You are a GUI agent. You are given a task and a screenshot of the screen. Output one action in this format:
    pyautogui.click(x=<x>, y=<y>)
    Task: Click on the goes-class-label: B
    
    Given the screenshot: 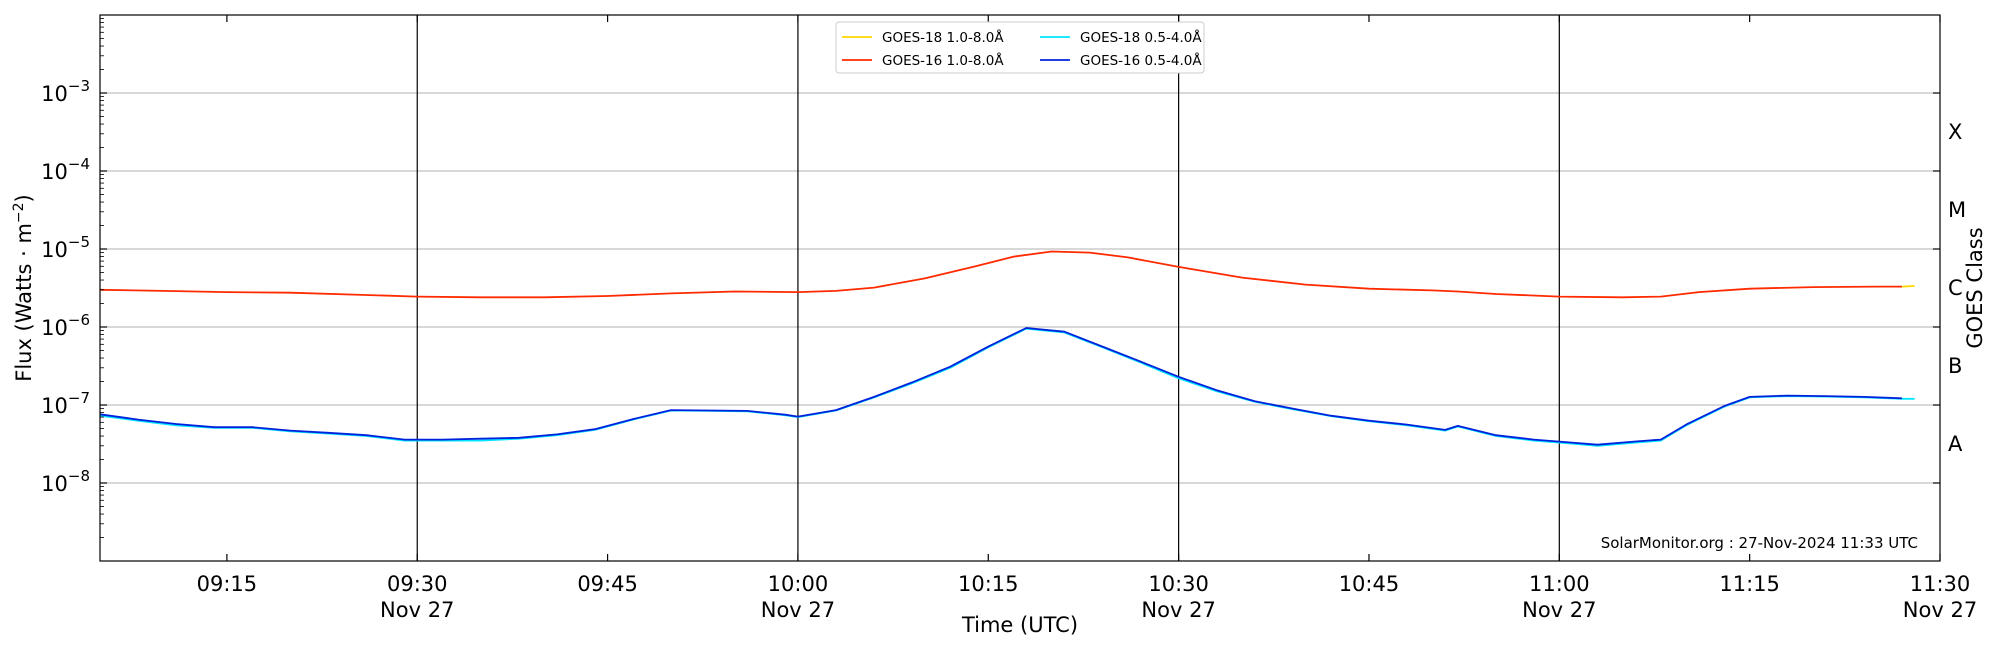 What is the action you would take?
    pyautogui.click(x=1955, y=366)
    